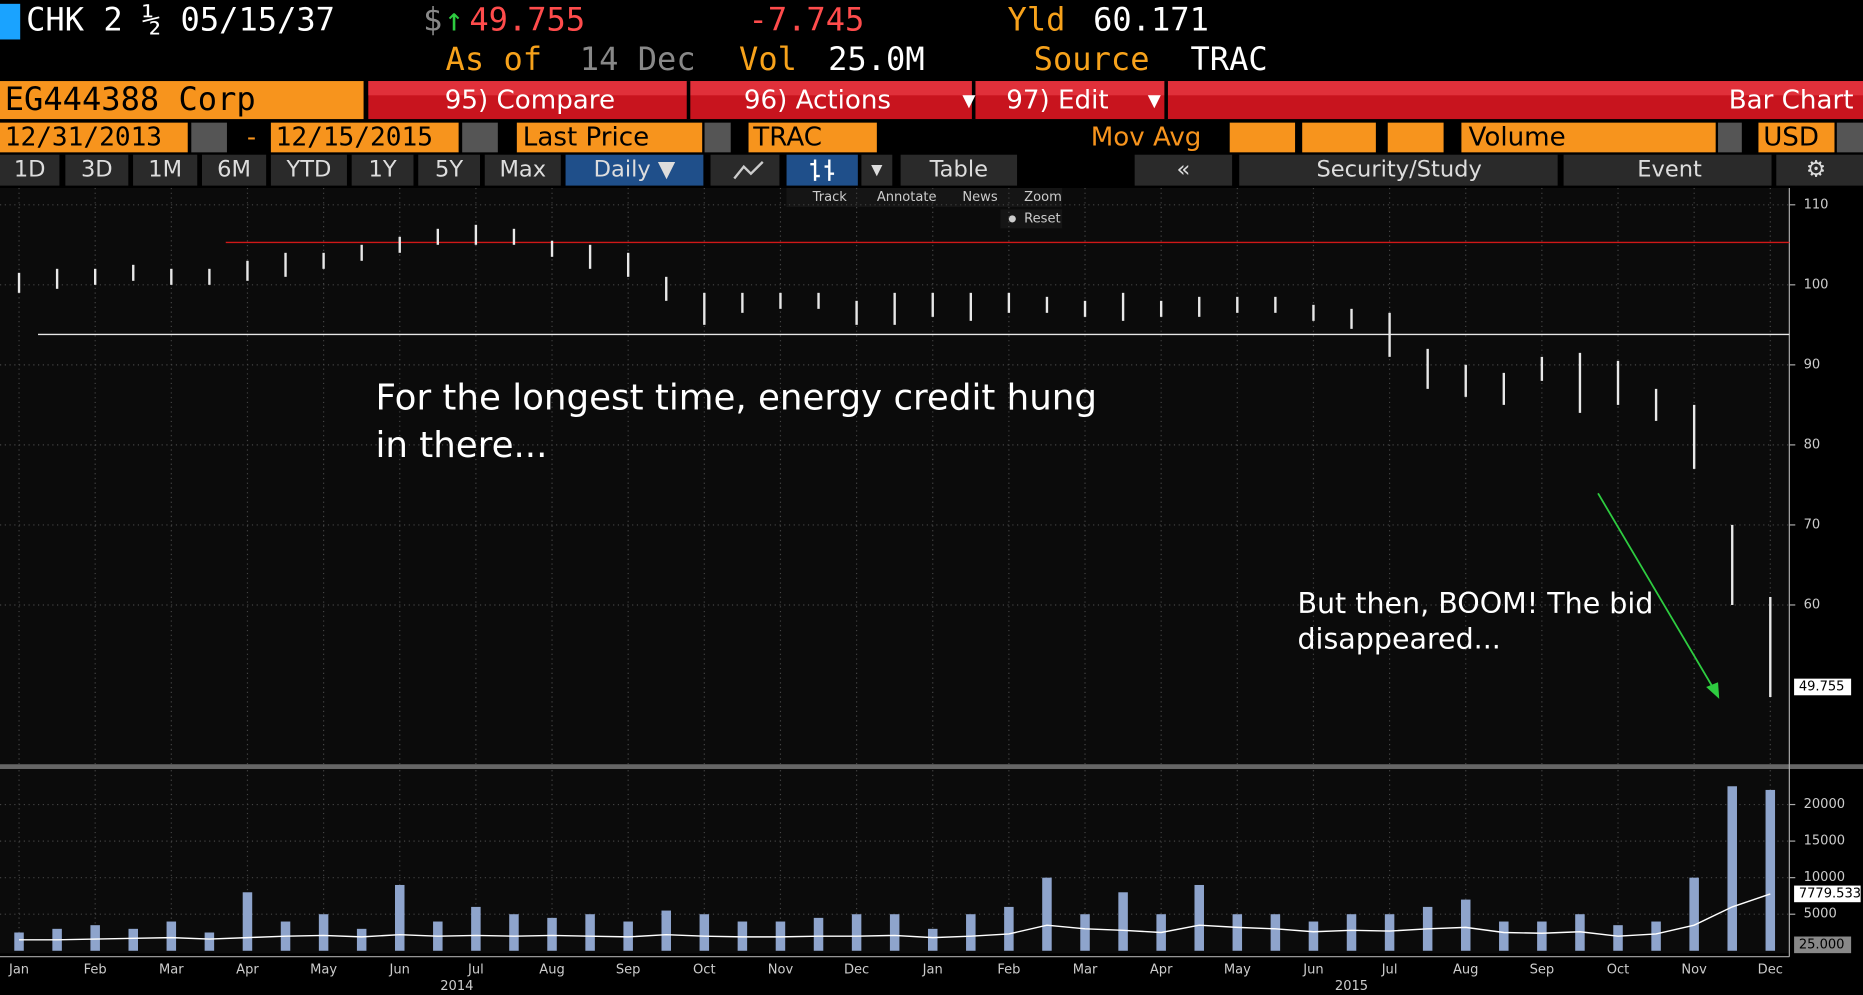 The image size is (1863, 995). What do you see at coordinates (1312, 969) in the screenshot?
I see `x-tick-label: Jun` at bounding box center [1312, 969].